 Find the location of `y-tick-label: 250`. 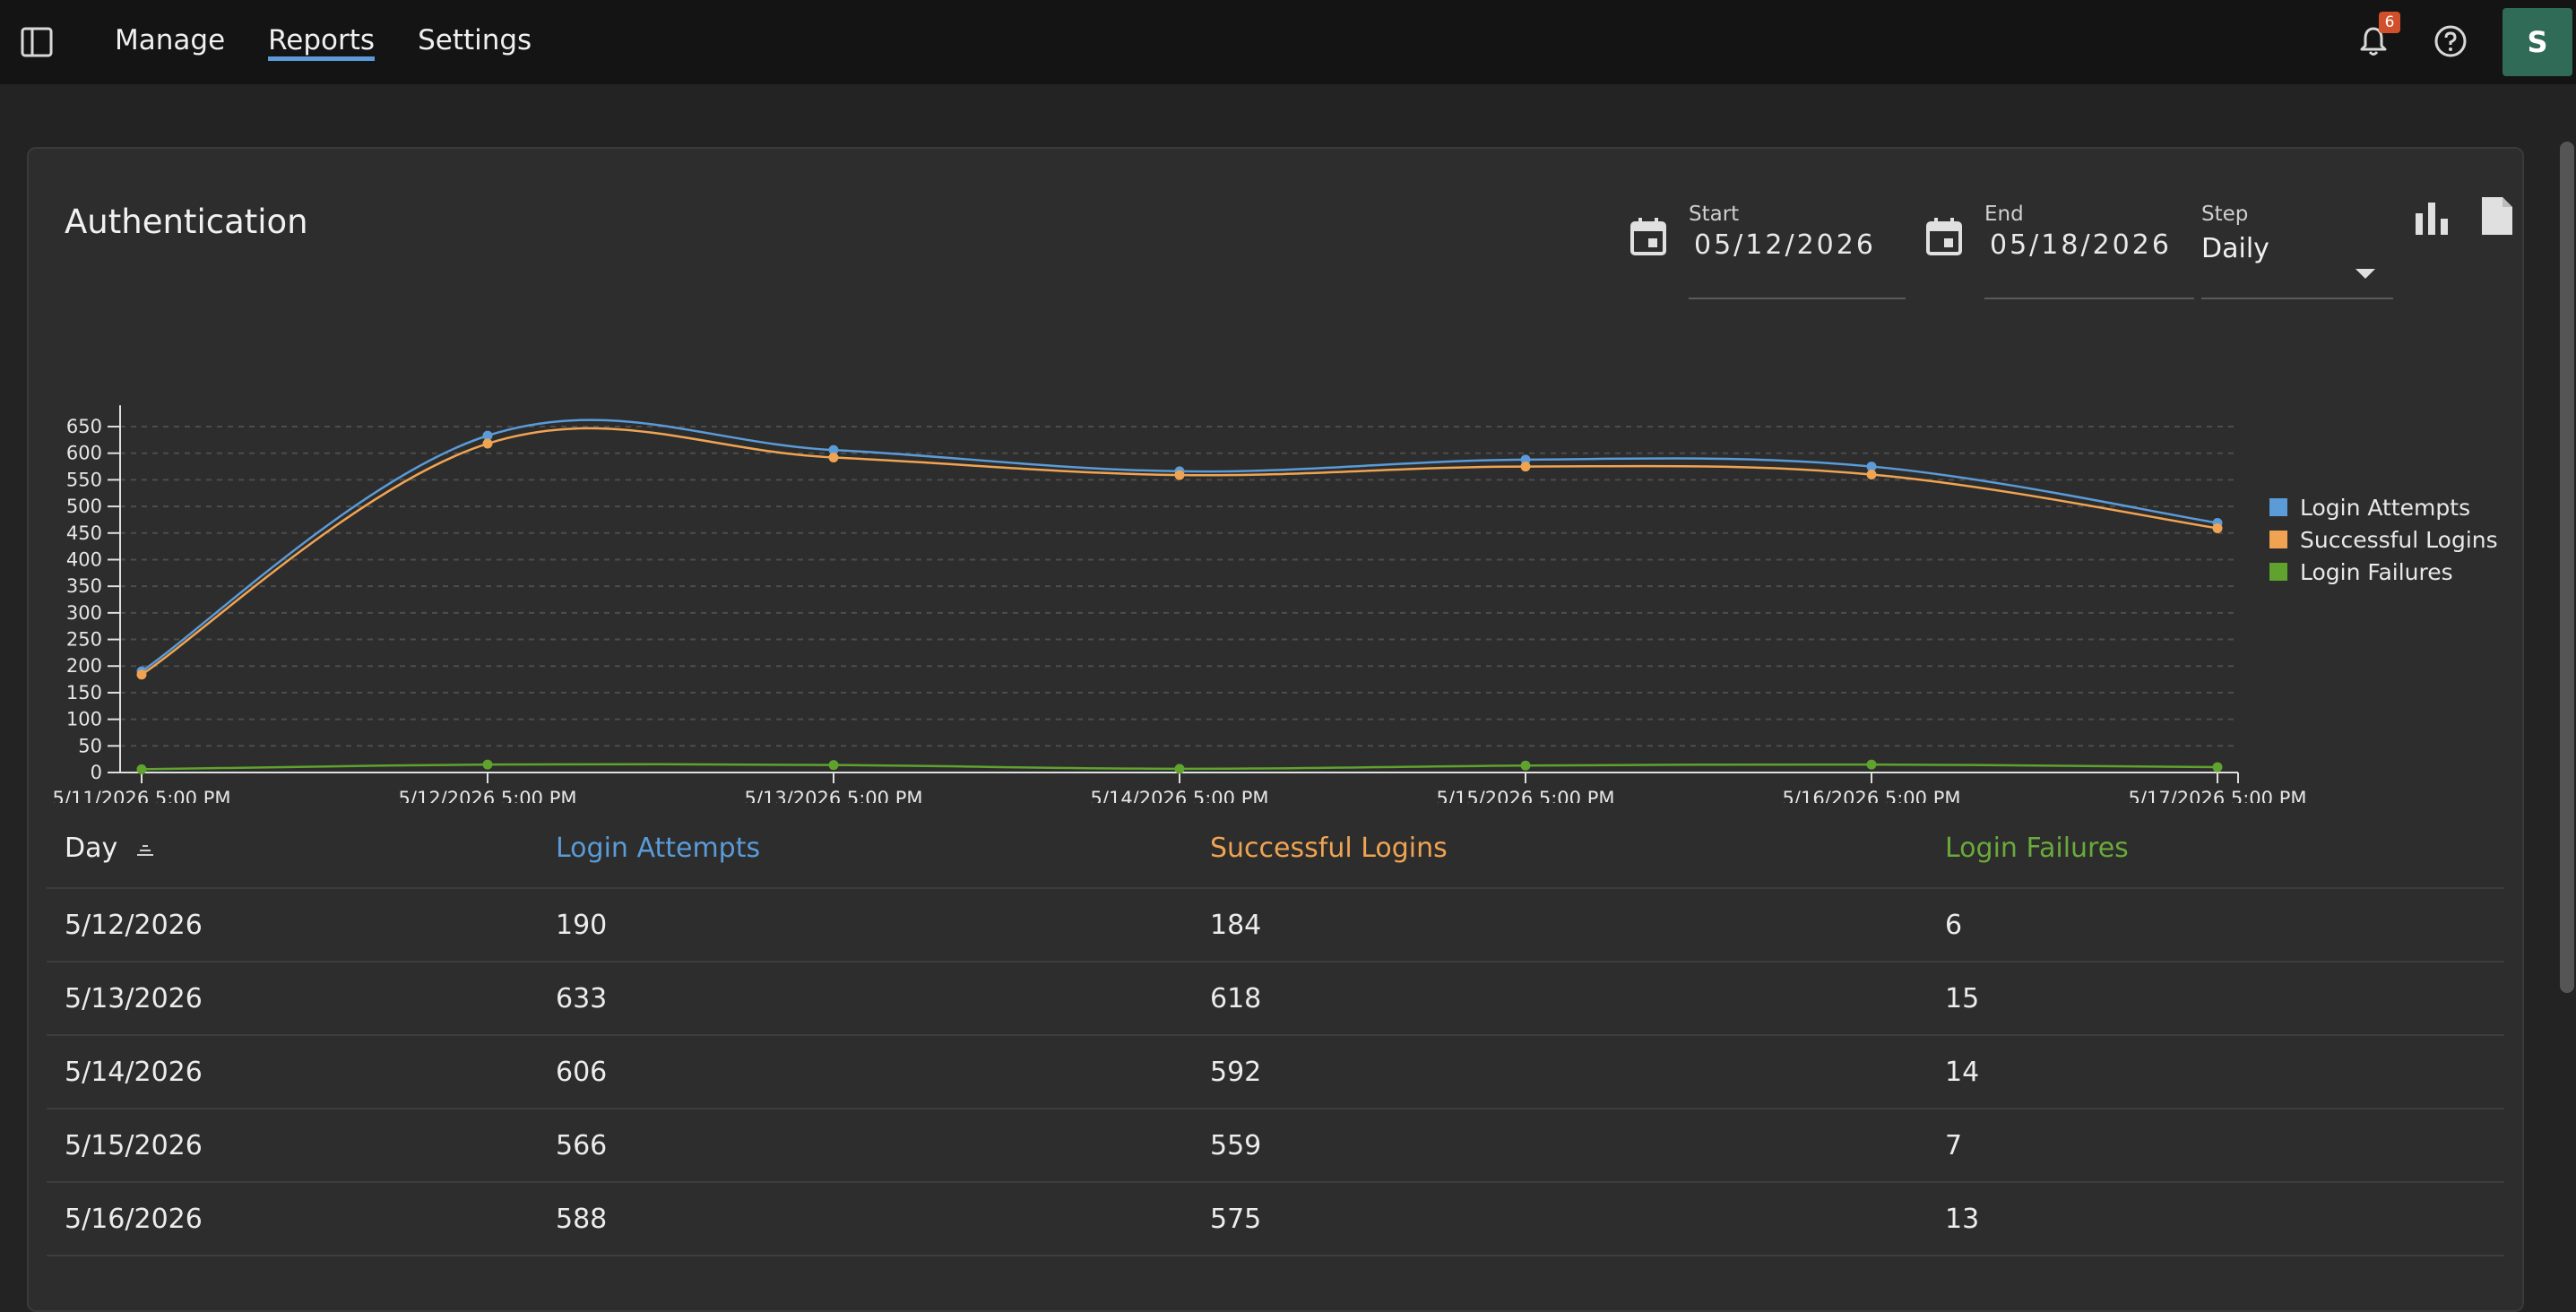

y-tick-label: 250 is located at coordinates (84, 640).